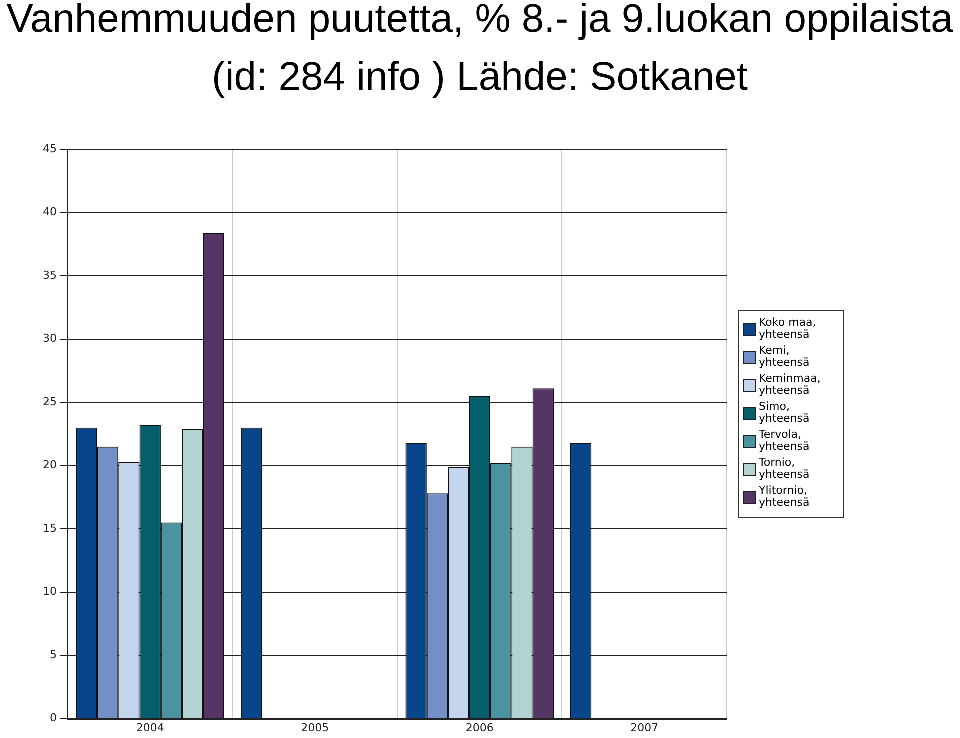  I want to click on x-tick-label: 2005, so click(315, 727).